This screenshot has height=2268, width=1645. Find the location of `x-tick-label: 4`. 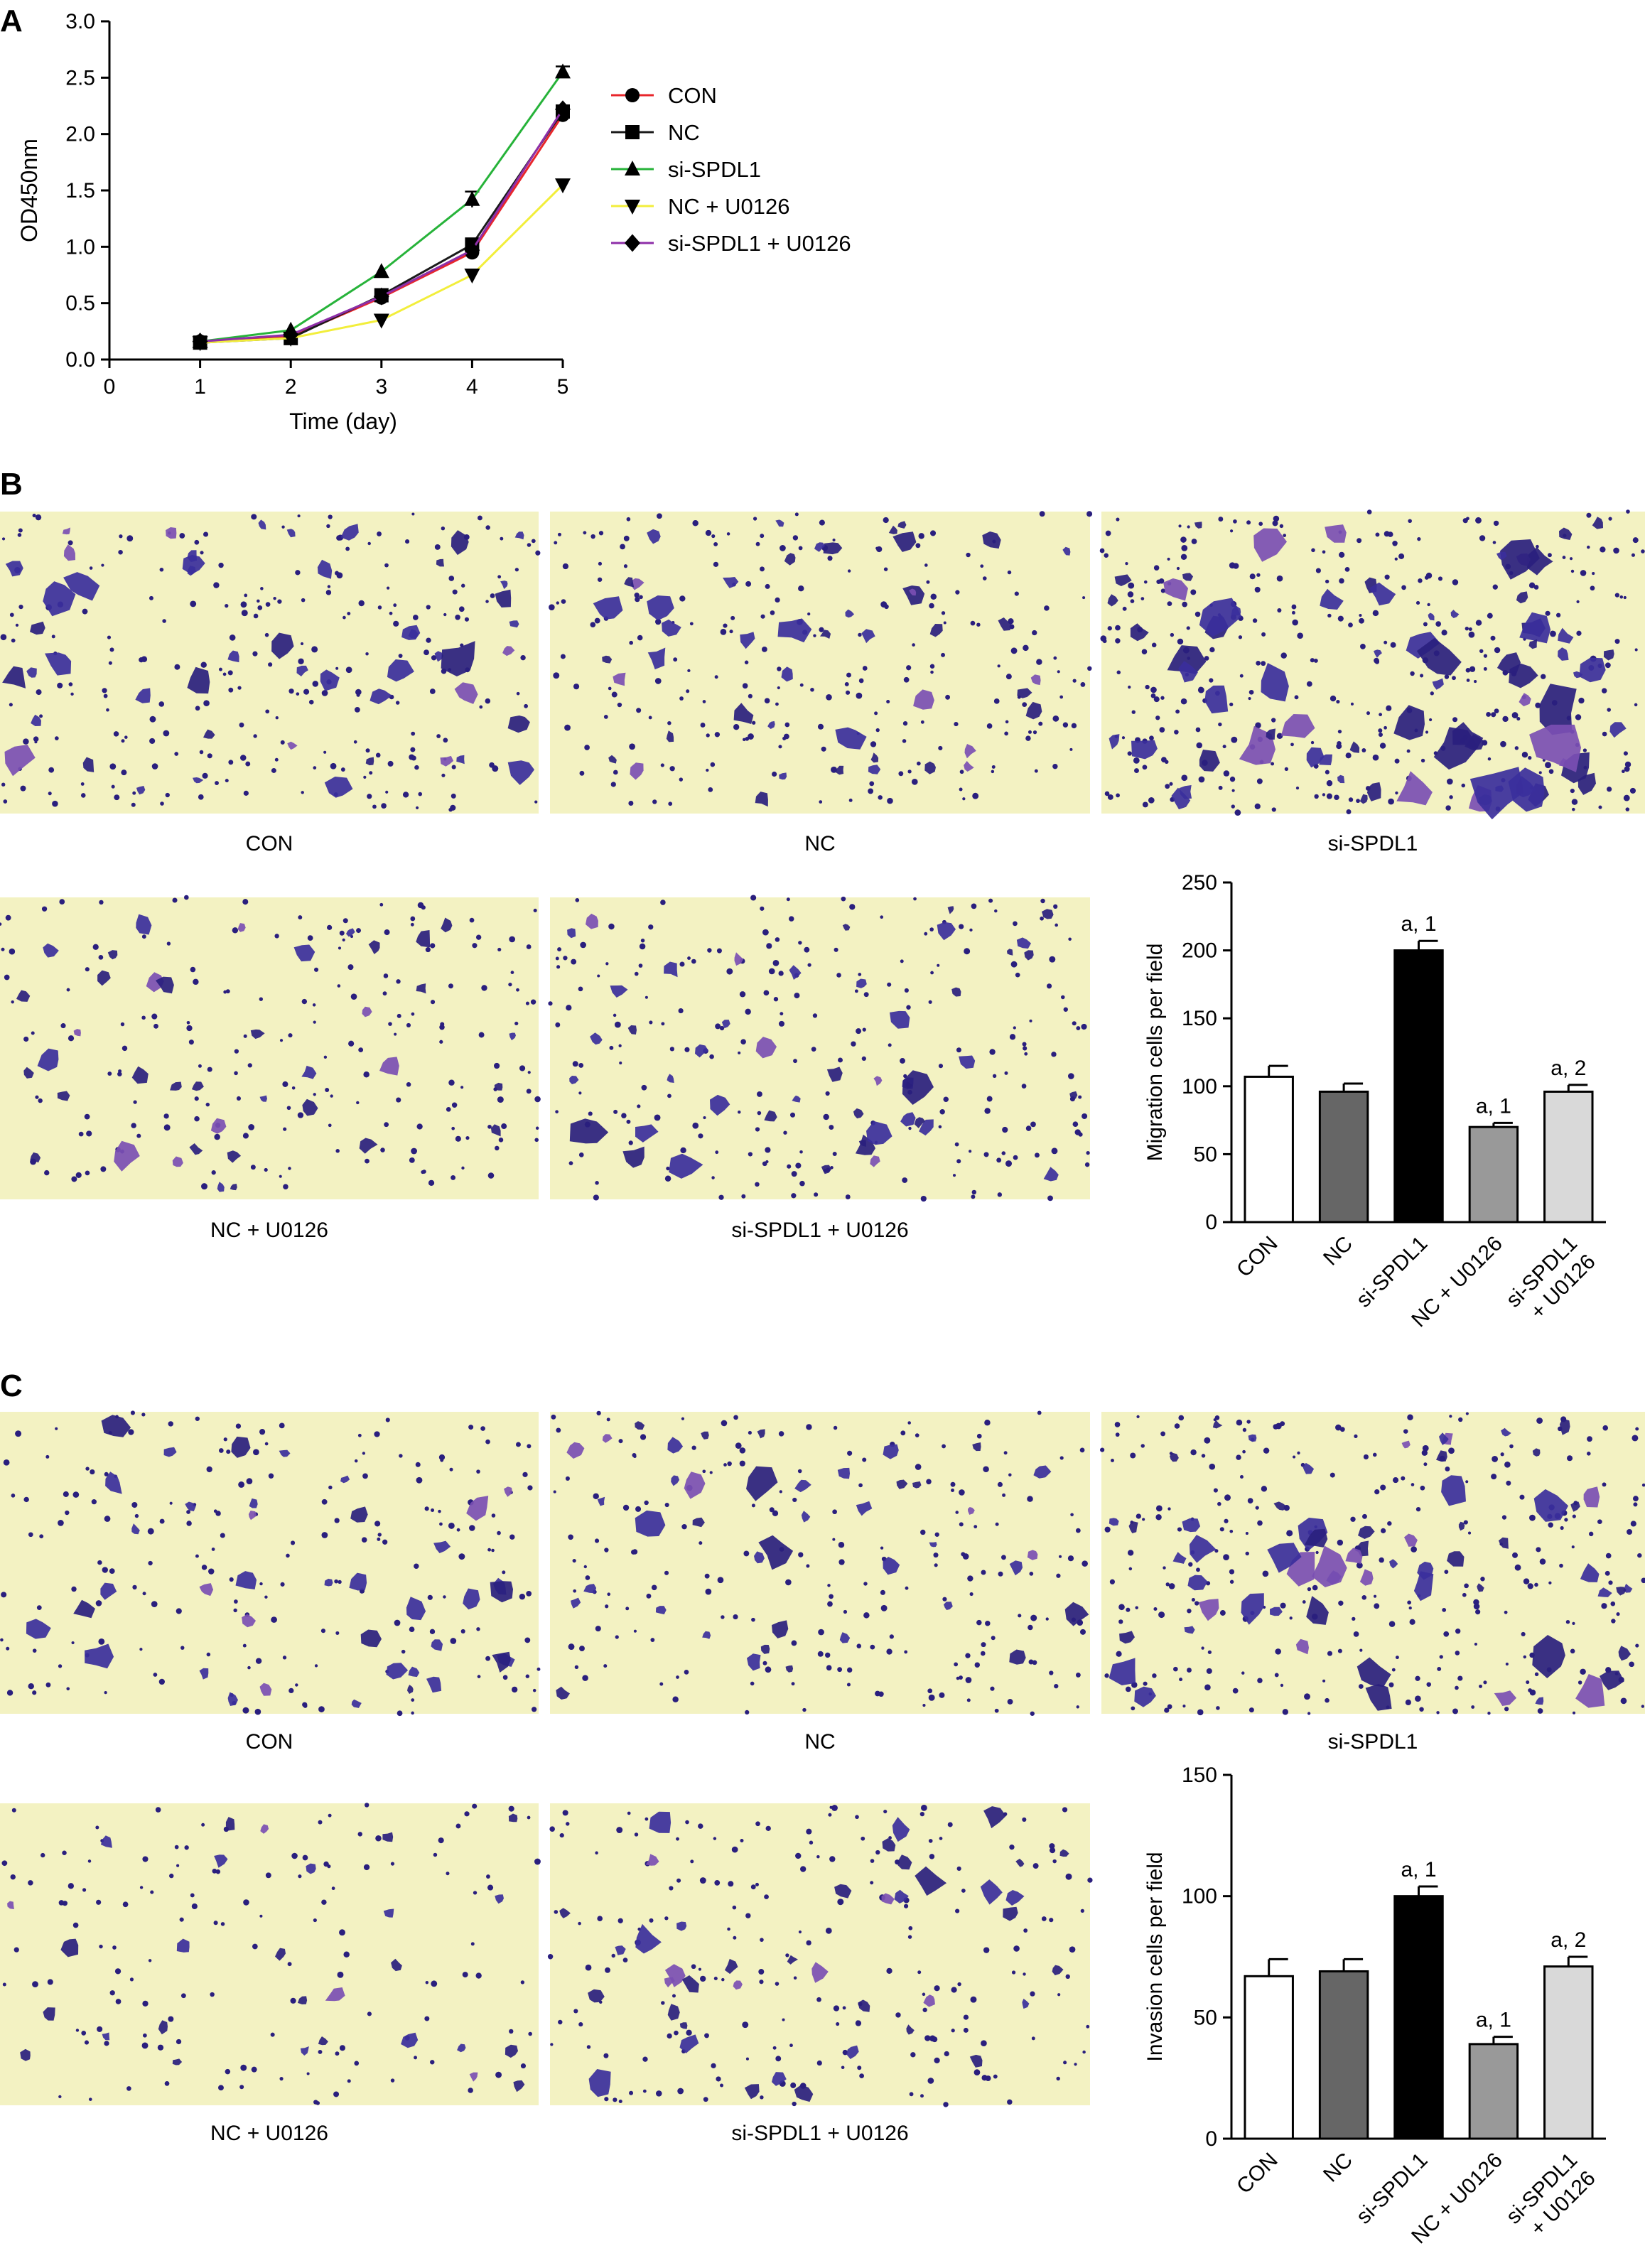

x-tick-label: 4 is located at coordinates (472, 387).